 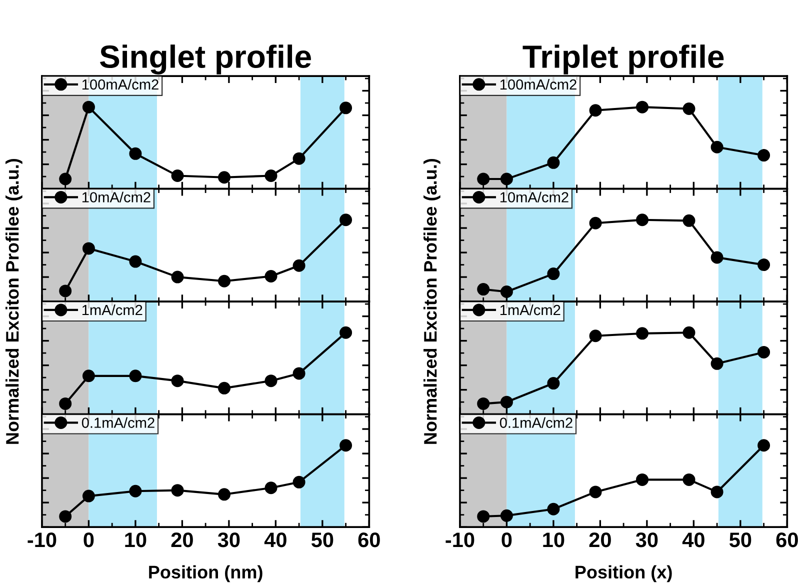 What do you see at coordinates (624, 573) in the screenshot?
I see `x-axis-title: Position (x)` at bounding box center [624, 573].